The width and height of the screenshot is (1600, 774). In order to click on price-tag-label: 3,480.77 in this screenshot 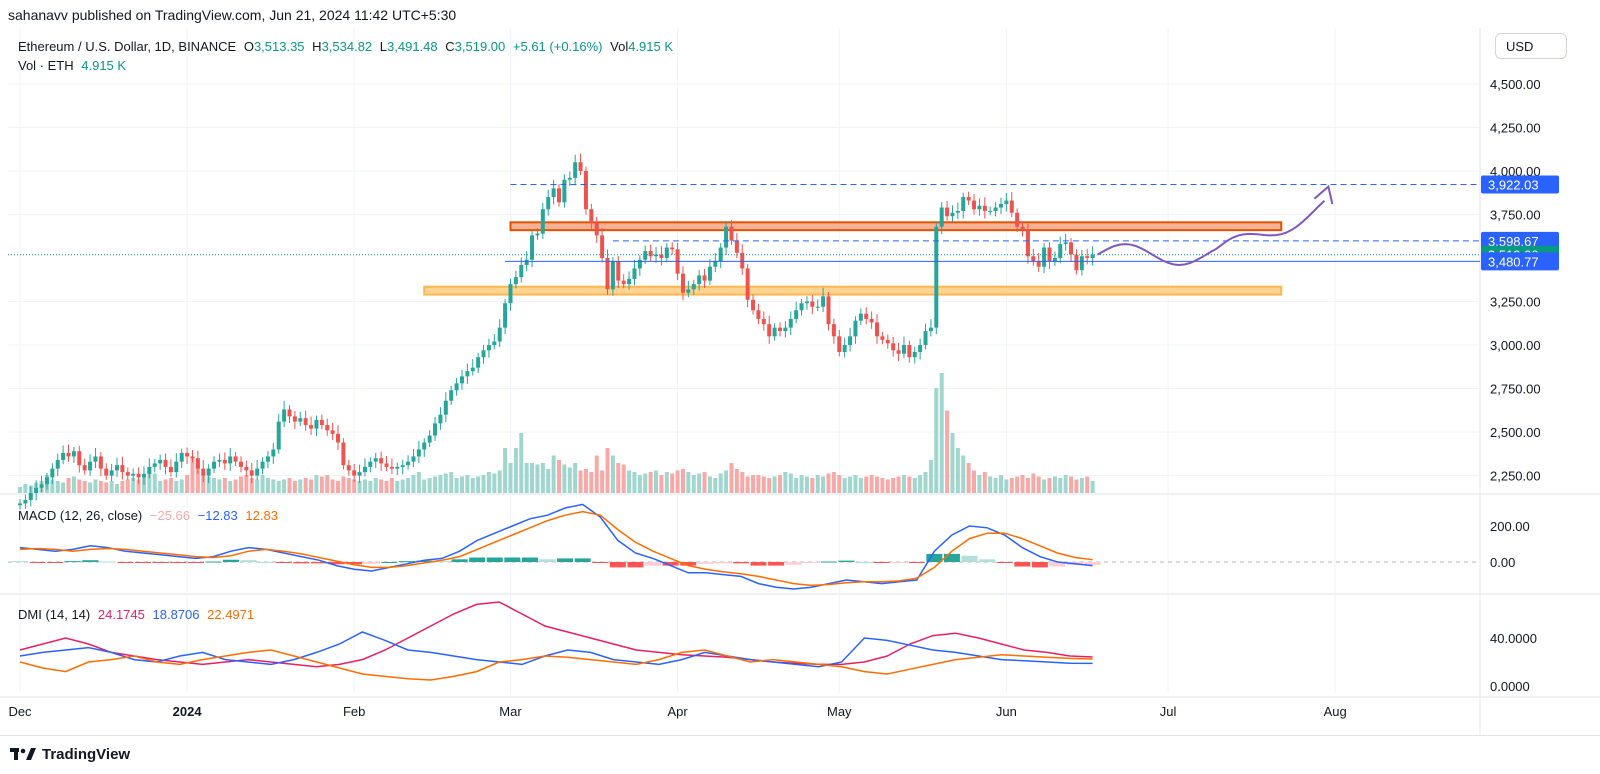, I will do `click(1513, 261)`.